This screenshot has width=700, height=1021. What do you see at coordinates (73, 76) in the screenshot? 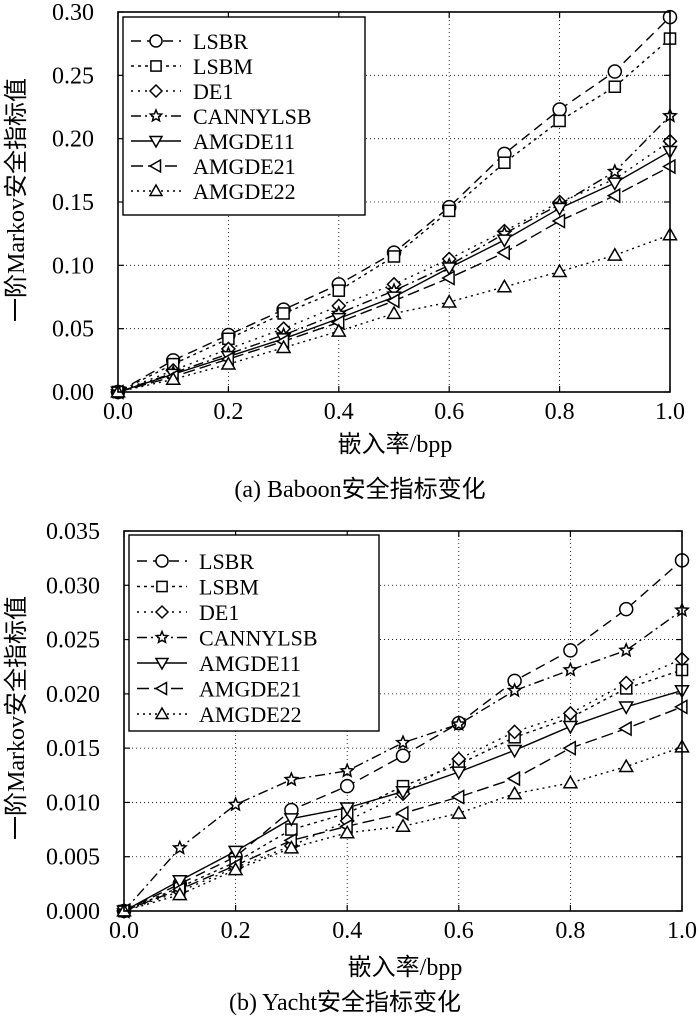
I see `y-tick-label: 0.25` at bounding box center [73, 76].